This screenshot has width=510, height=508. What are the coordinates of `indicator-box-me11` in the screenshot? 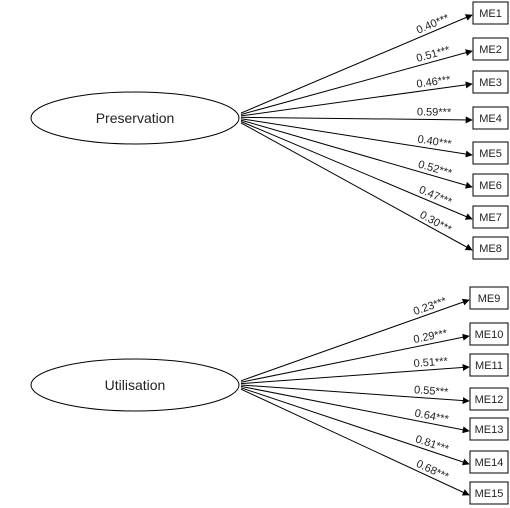 It's located at (489, 365).